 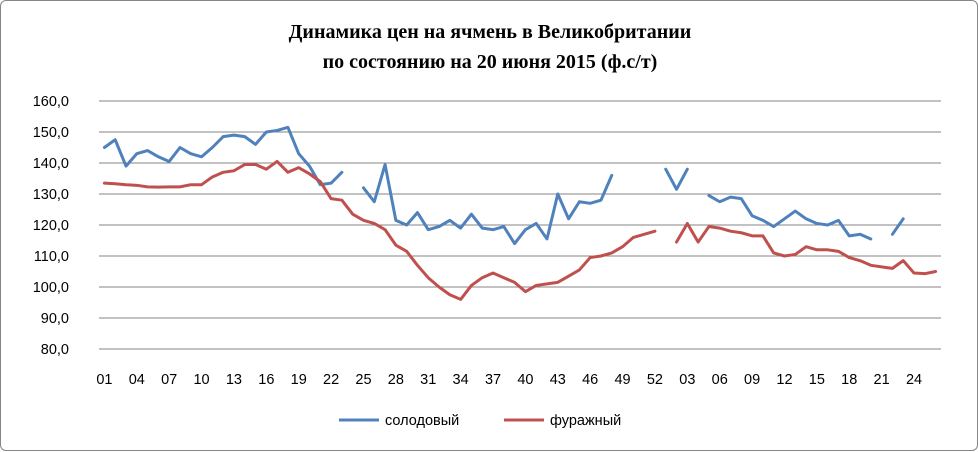 I want to click on legend: солодовый фуражный, so click(x=480, y=421).